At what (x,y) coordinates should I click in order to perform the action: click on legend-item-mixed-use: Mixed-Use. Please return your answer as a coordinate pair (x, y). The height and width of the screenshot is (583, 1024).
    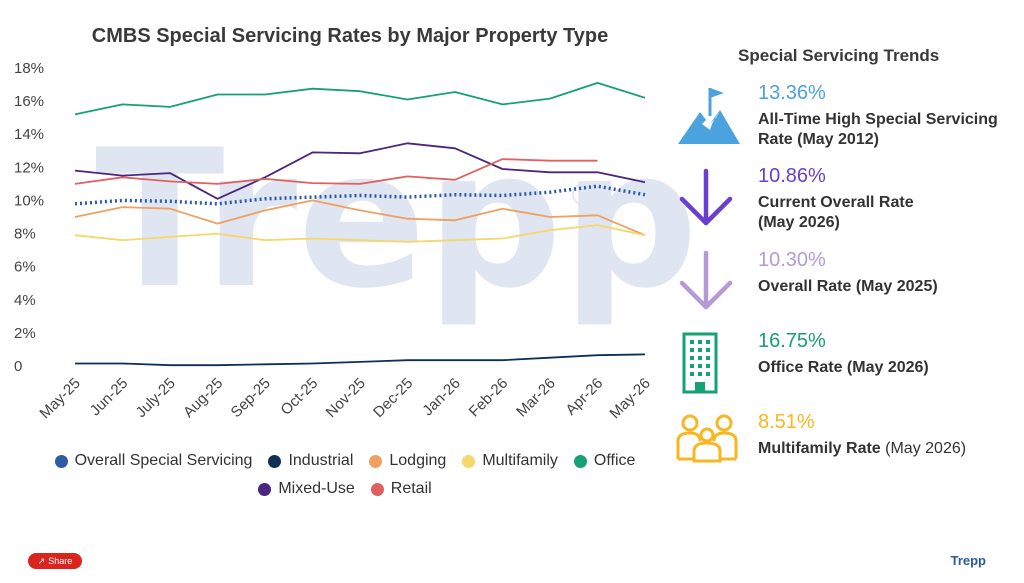
    Looking at the image, I should click on (306, 489).